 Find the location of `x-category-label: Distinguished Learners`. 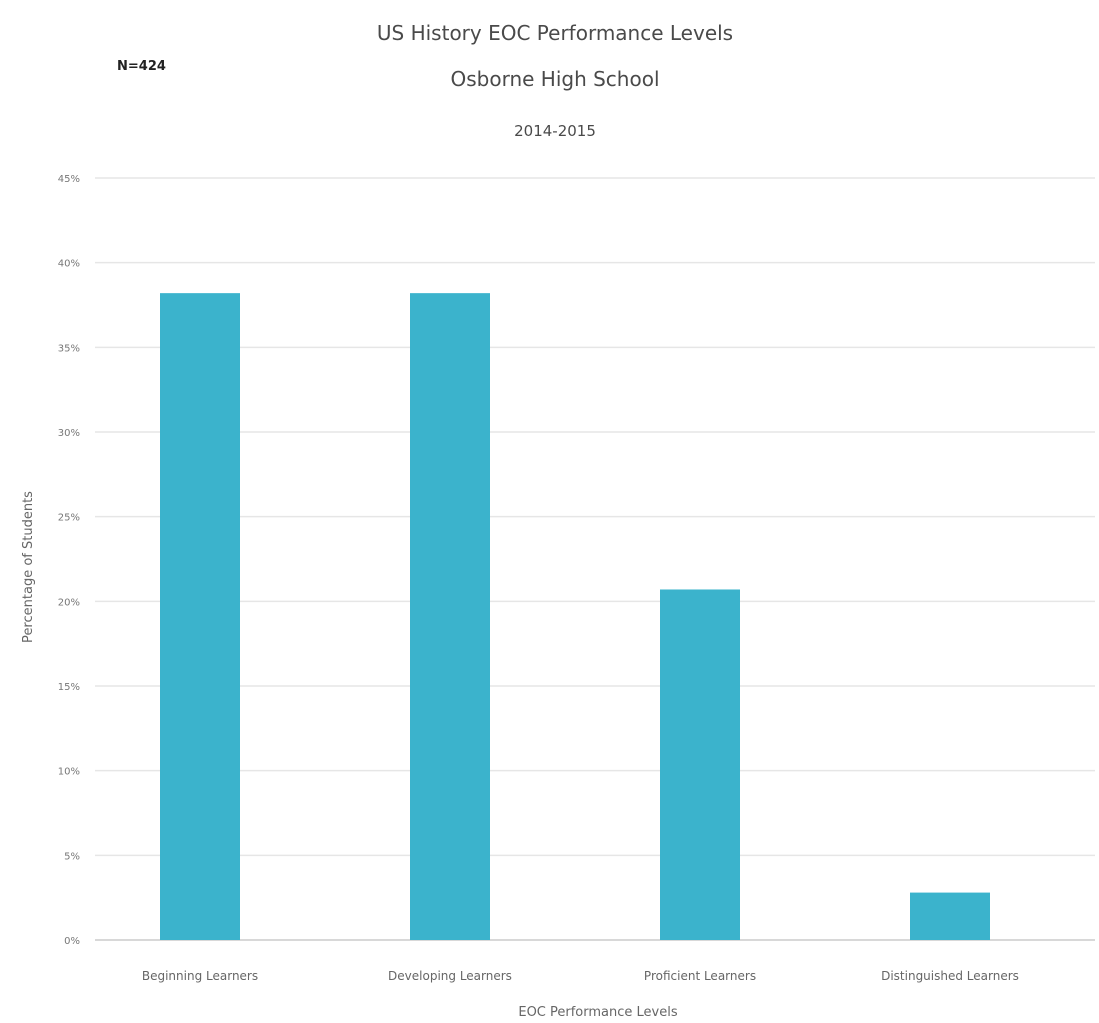

x-category-label: Distinguished Learners is located at coordinates (950, 976).